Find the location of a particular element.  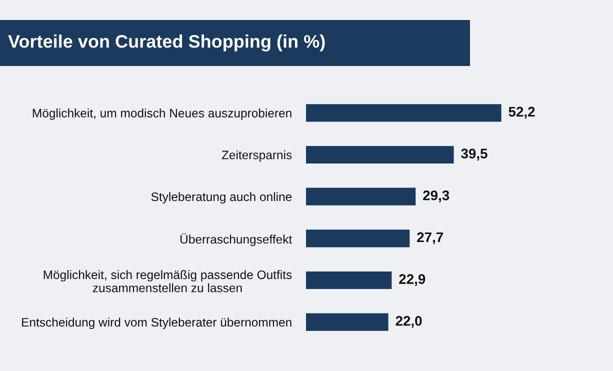

y-tick-label: Entscheidung wird vom Styleberater übernommen is located at coordinates (157, 324).